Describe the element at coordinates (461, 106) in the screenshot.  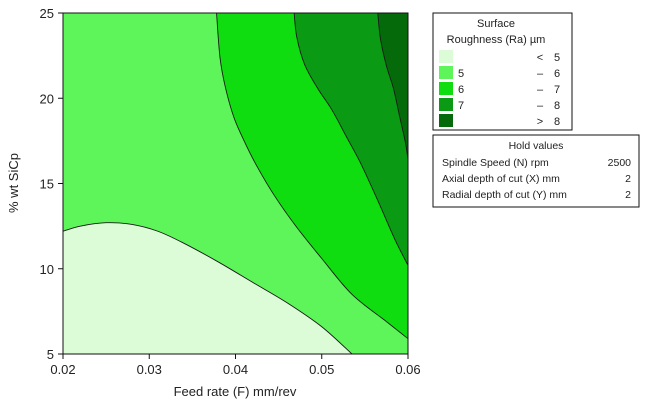
I see `legend-low: 7` at that location.